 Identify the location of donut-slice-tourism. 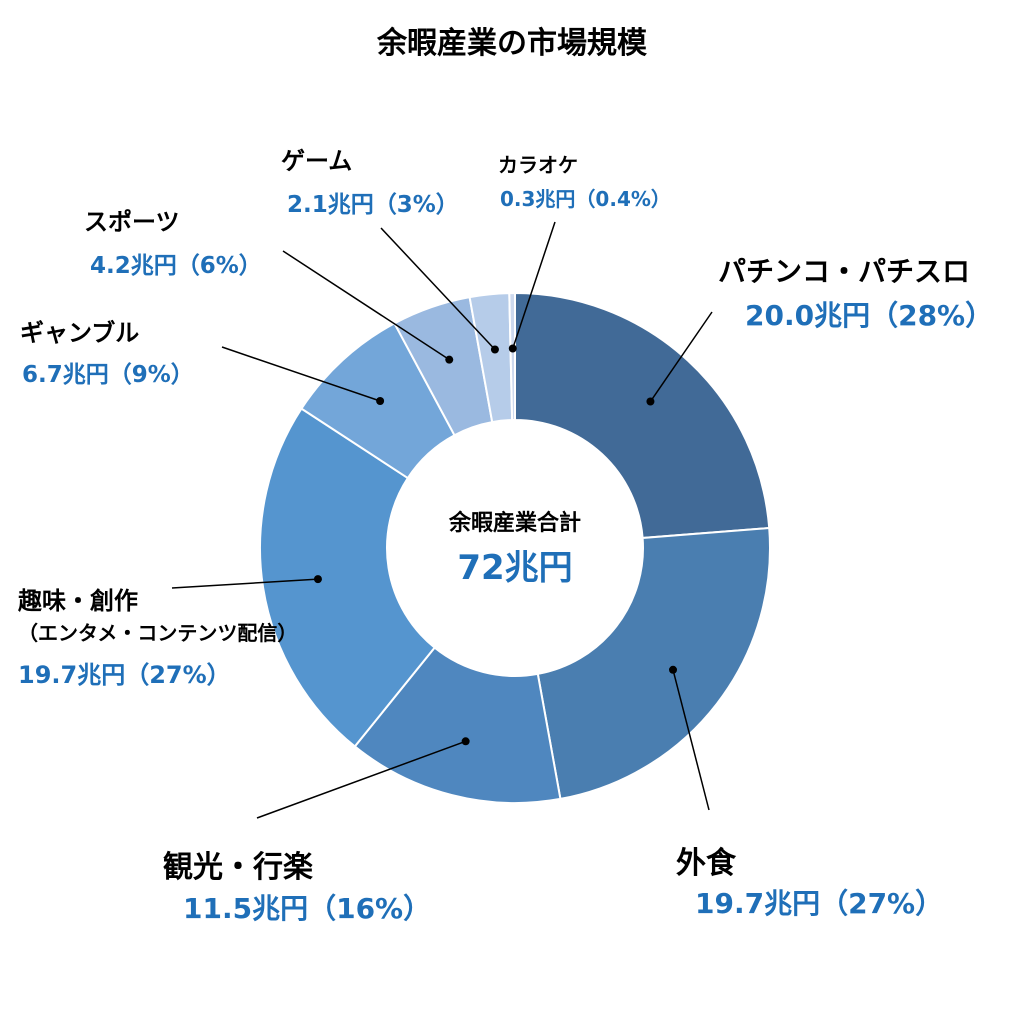
(457, 725).